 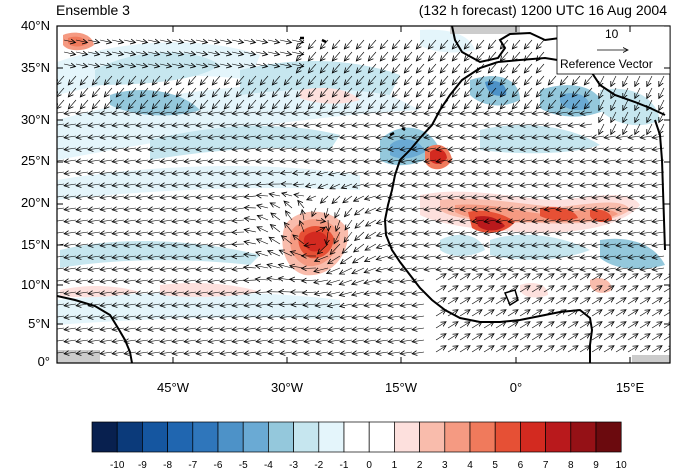 I want to click on colorbar-swatch, so click(x=533, y=437).